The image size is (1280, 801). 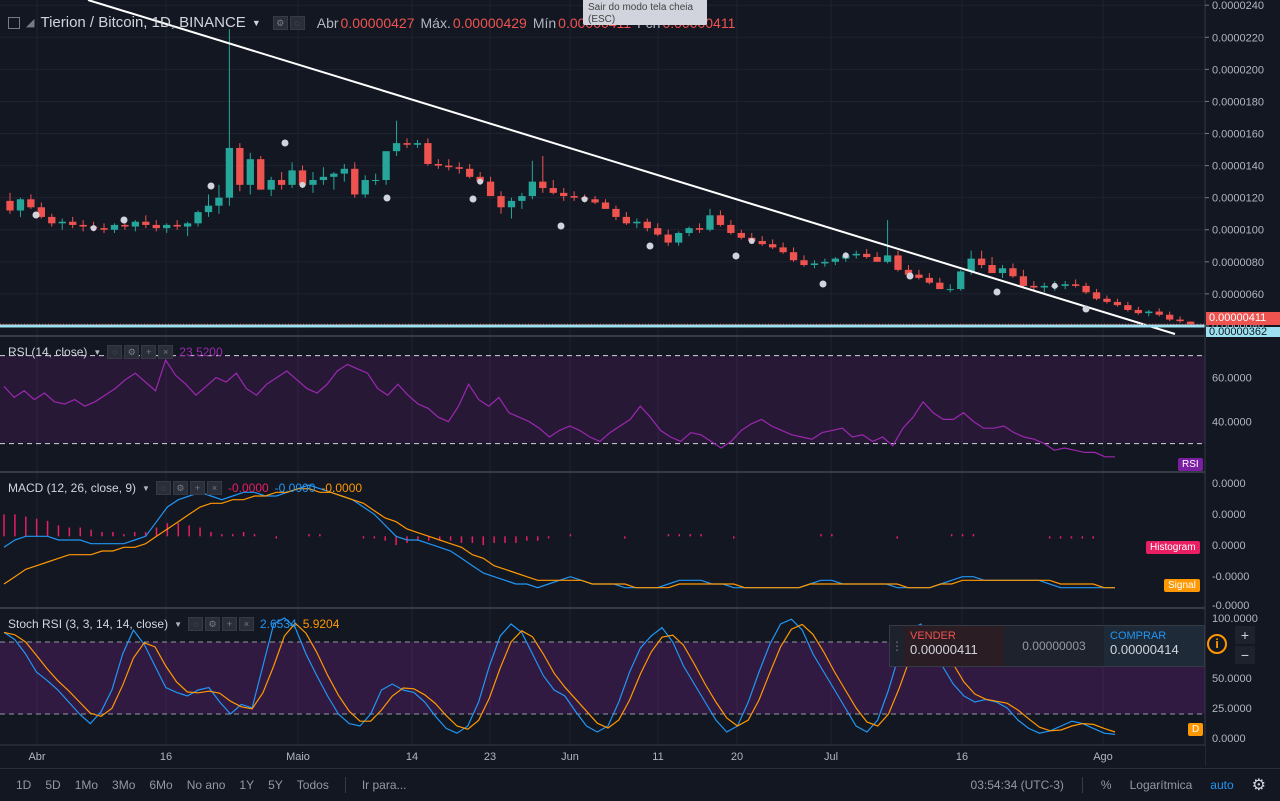 I want to click on stoch-tick-label: 100.0000, so click(x=1235, y=619).